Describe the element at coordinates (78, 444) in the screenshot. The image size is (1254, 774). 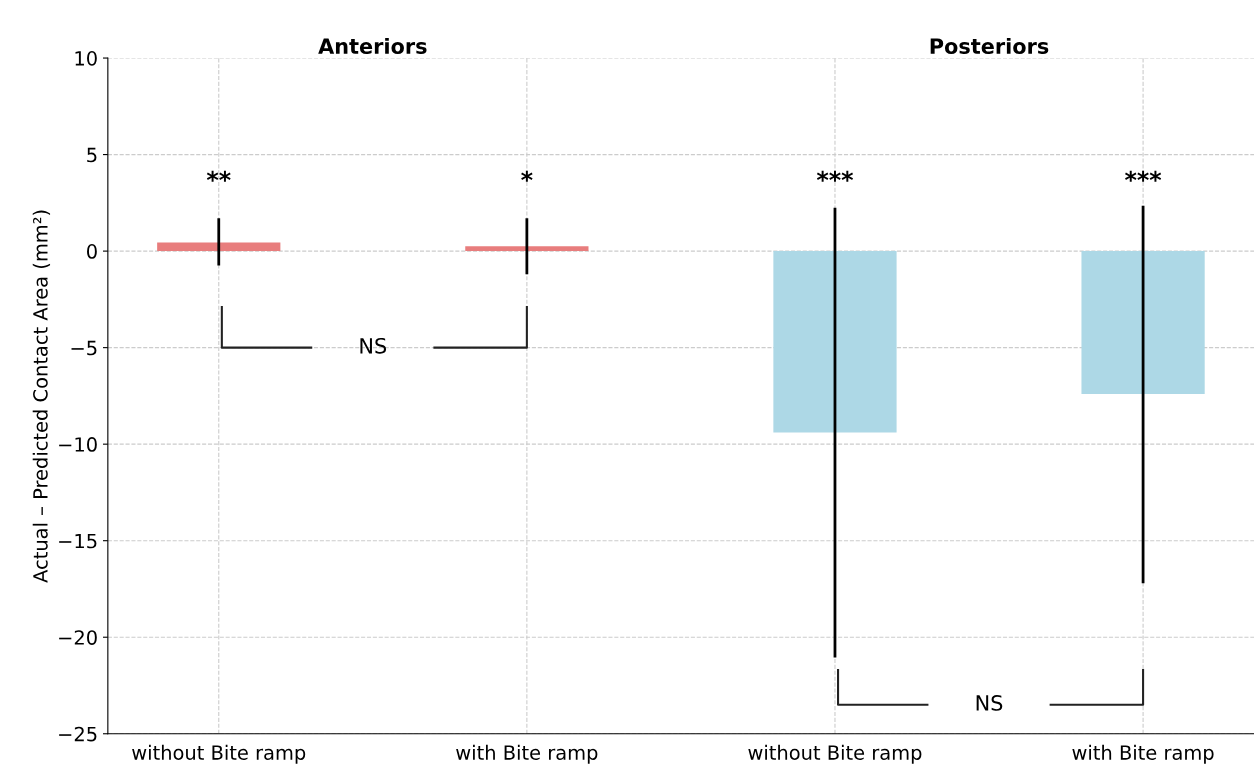
I see `y-tick-label: −10` at that location.